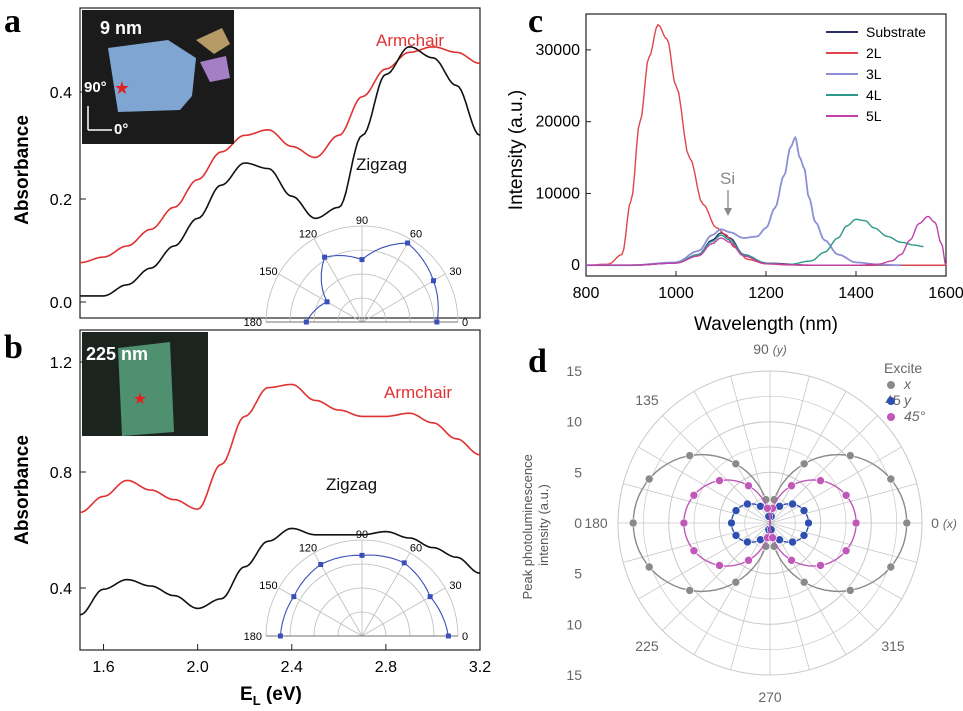 The width and height of the screenshot is (963, 711). I want to click on polar-angle-label: 90 (y), so click(770, 349).